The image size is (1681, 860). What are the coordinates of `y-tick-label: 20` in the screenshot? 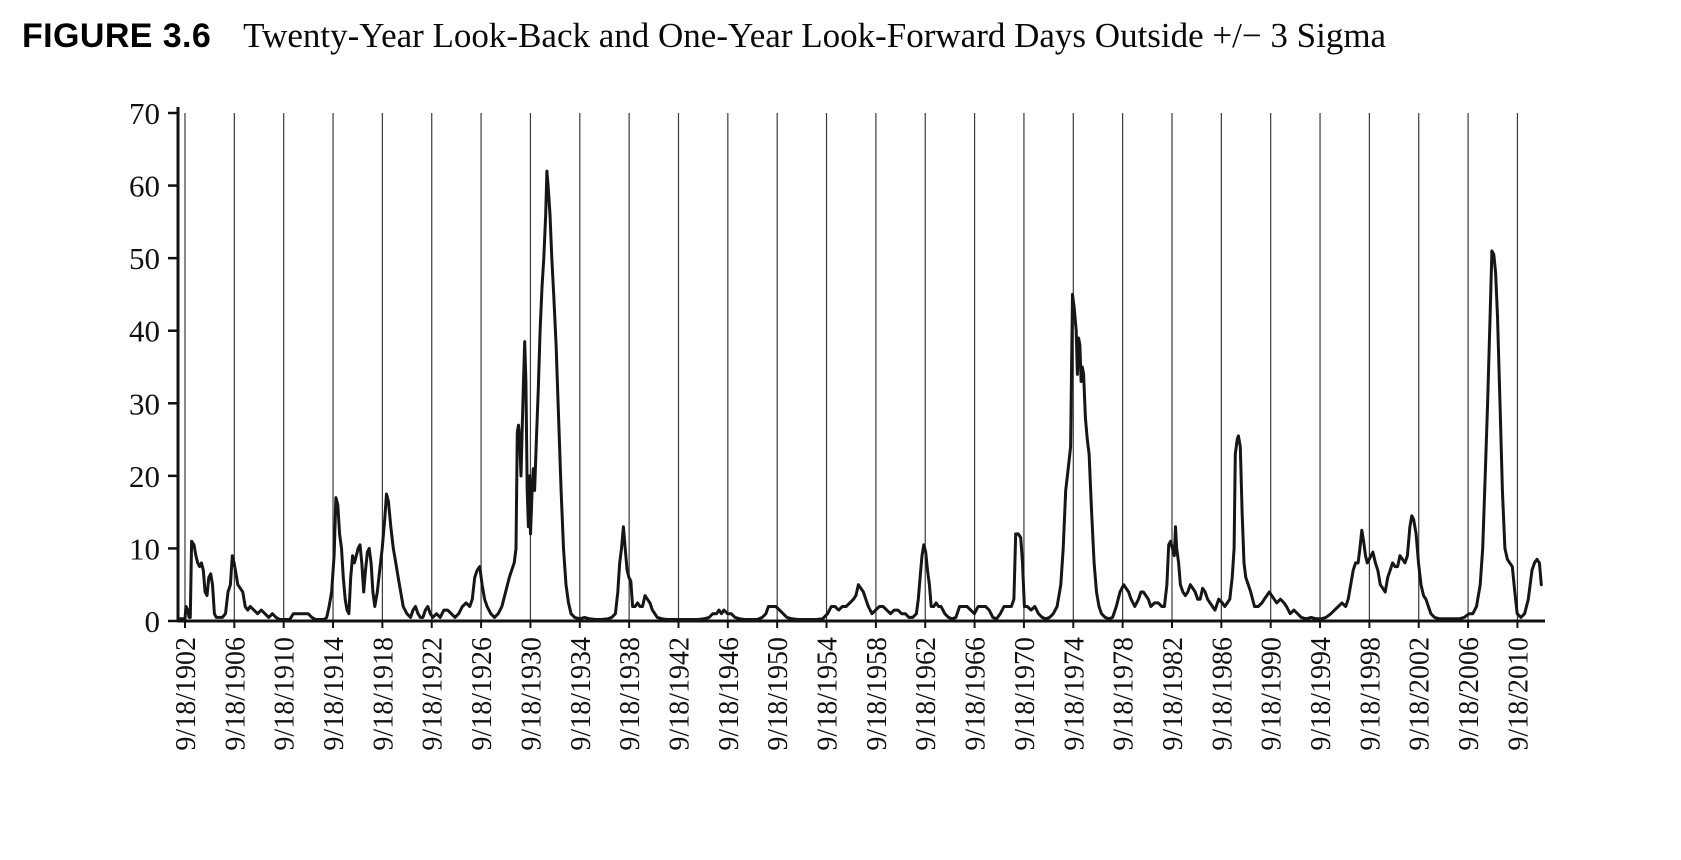 It's located at (144, 476).